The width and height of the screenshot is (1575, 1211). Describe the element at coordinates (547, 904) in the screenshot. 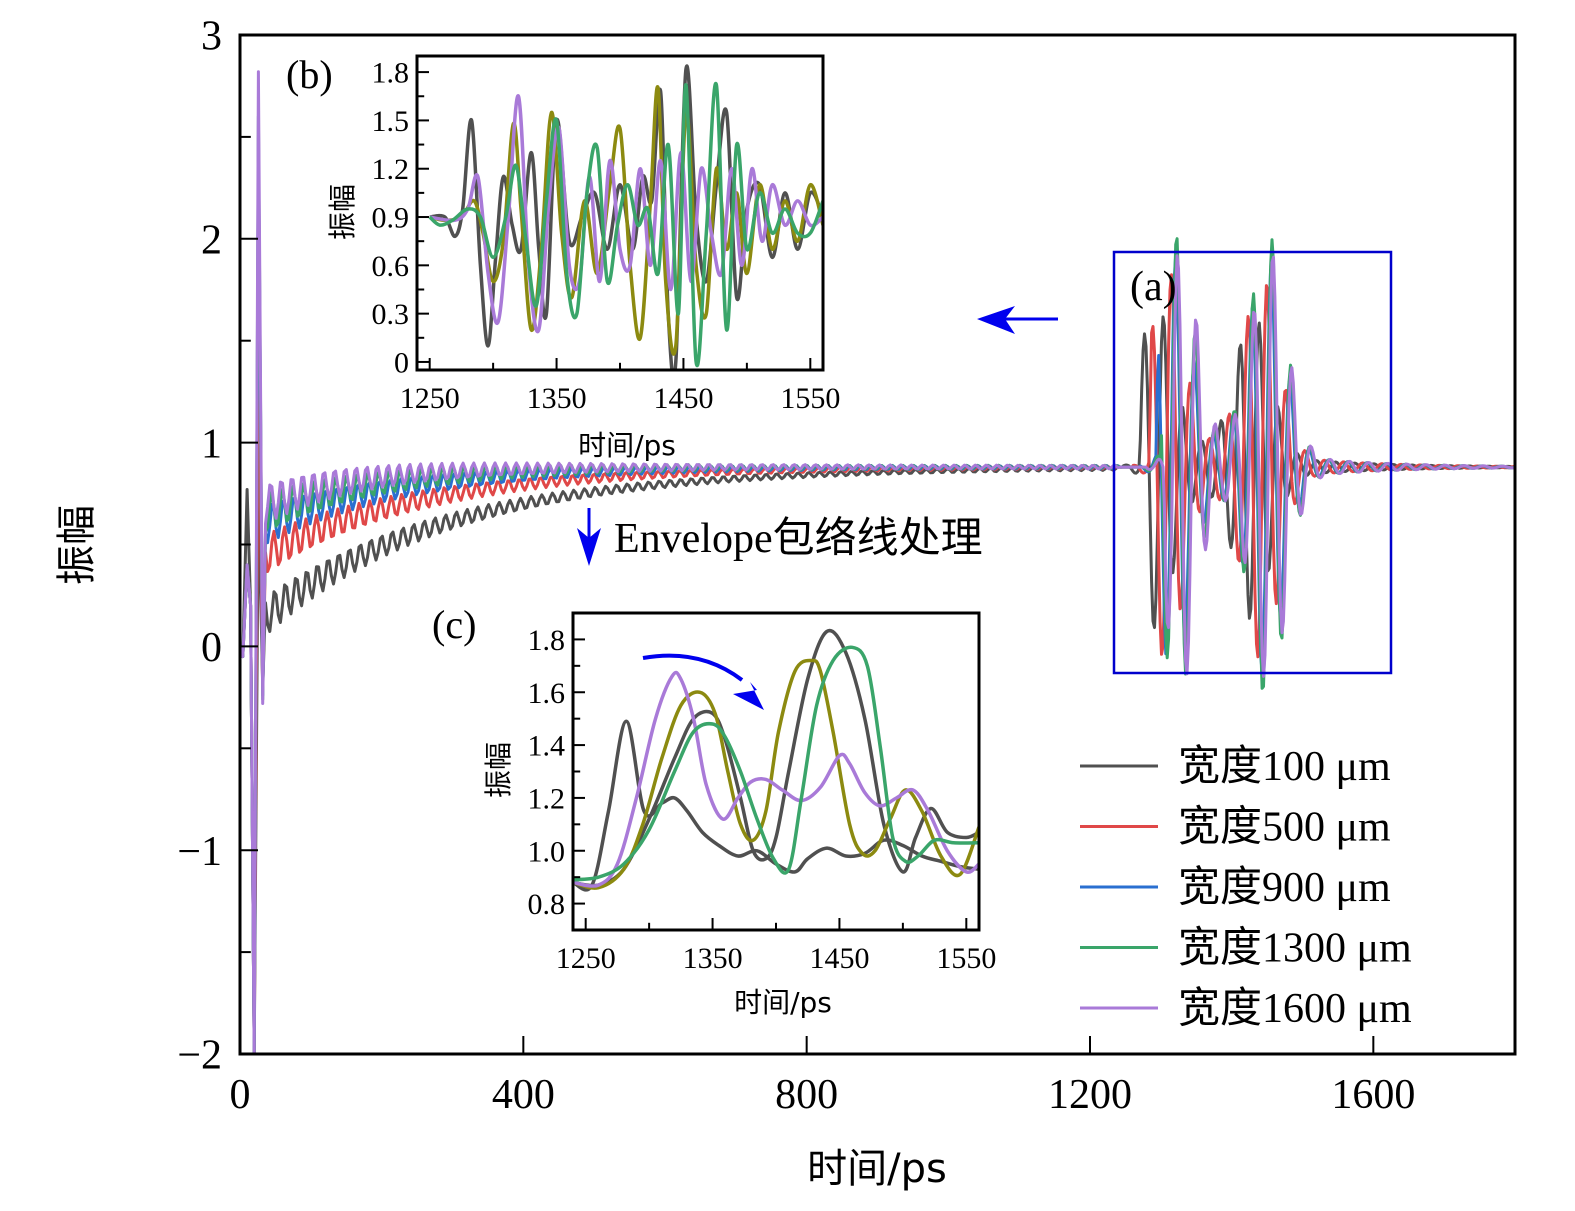

I see `y-tick-label: 0.8` at that location.